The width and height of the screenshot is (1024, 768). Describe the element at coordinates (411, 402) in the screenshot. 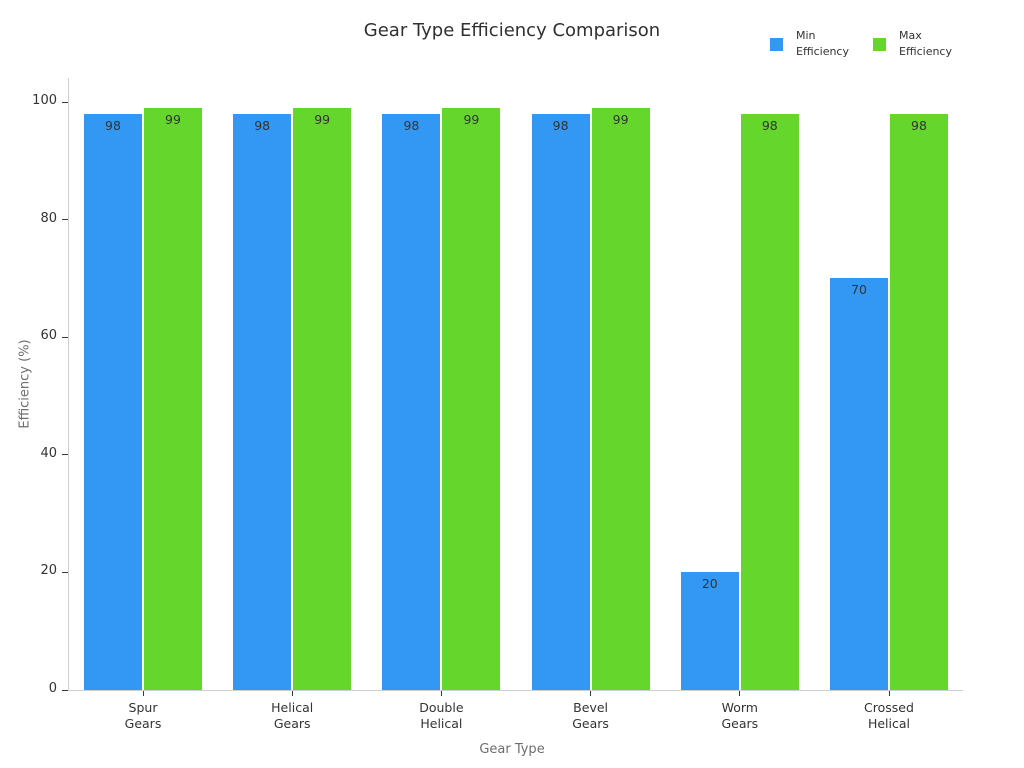

I see `bar-min-2: 98` at that location.